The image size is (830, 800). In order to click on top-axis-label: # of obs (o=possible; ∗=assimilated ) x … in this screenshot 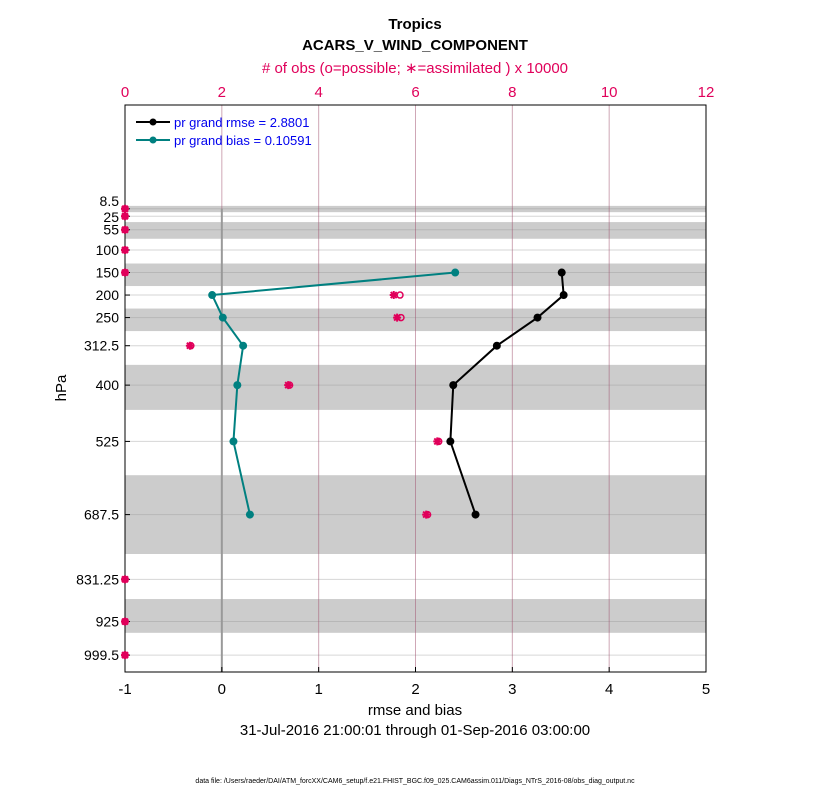, I will do `click(415, 68)`.